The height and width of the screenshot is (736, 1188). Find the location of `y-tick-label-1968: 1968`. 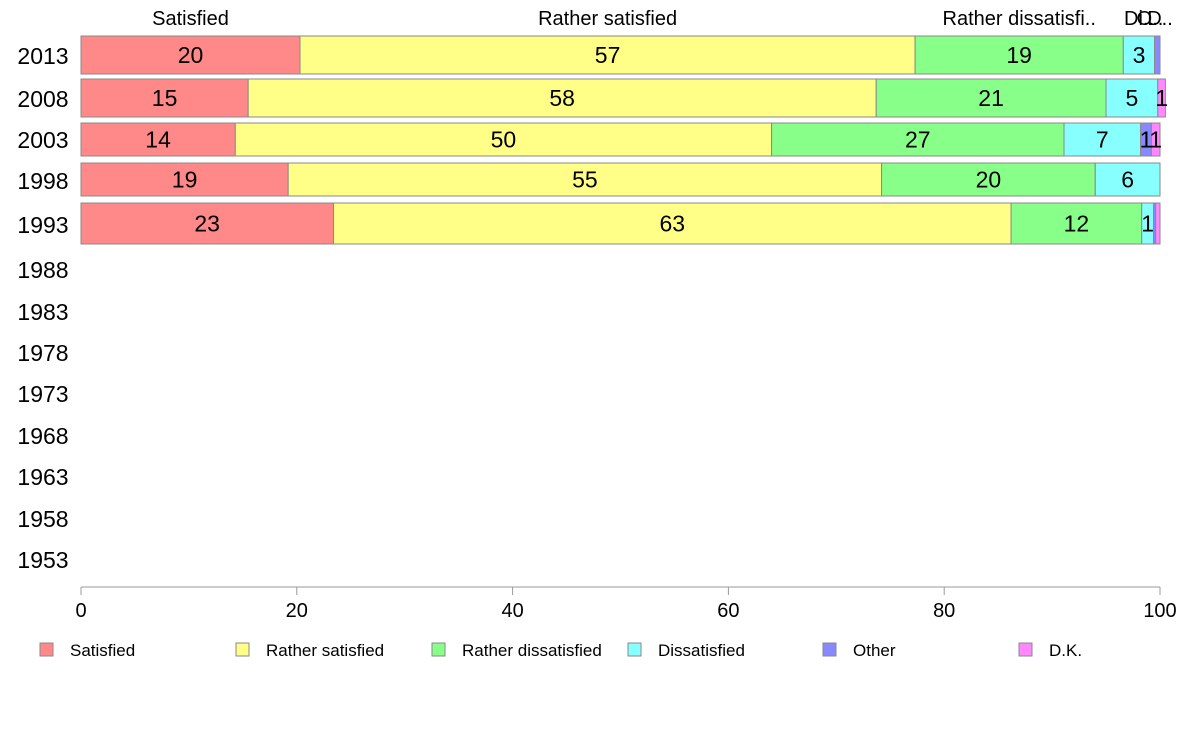

y-tick-label-1968: 1968 is located at coordinates (42, 436).